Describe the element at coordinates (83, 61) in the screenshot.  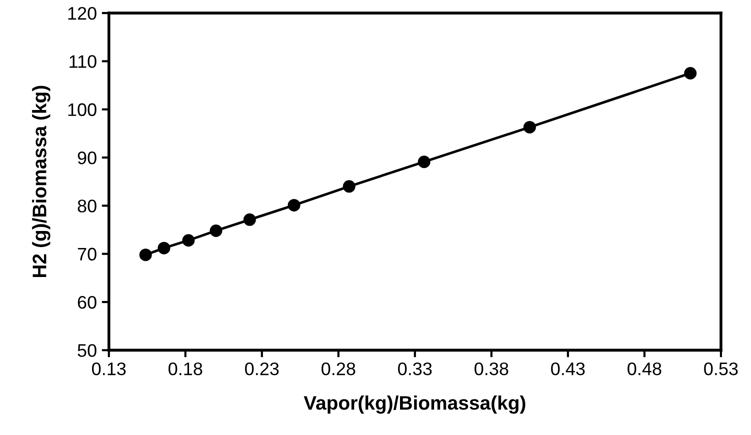
I see `y-tick-label: 110` at that location.